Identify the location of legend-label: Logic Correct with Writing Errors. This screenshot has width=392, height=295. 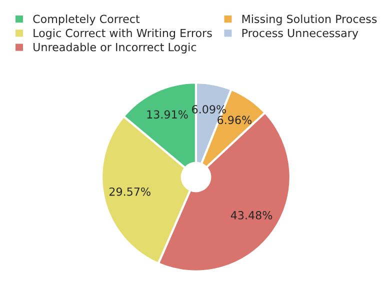
(123, 34).